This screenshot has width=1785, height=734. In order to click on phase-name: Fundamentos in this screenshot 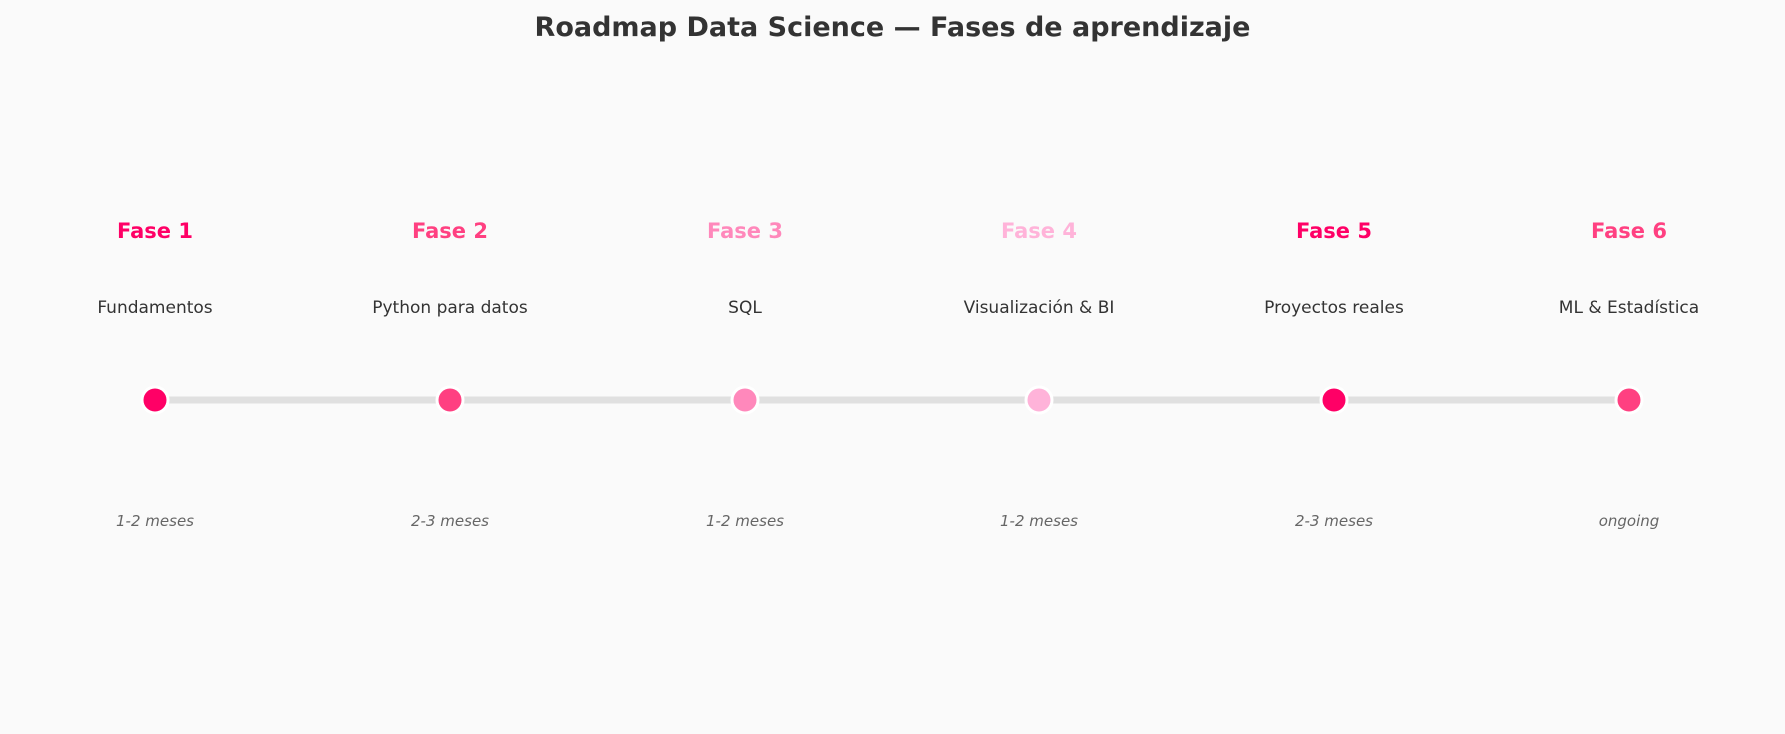, I will do `click(155, 308)`.